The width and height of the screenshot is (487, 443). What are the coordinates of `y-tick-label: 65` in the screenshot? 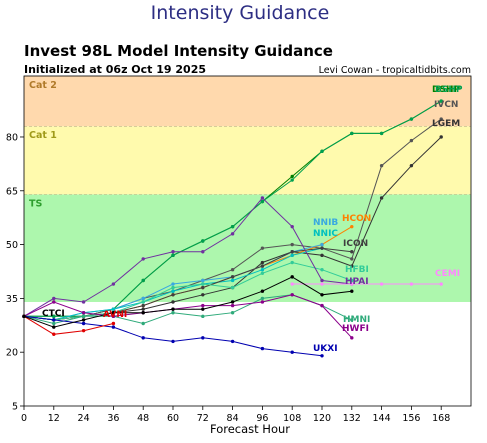 It's located at (12, 191).